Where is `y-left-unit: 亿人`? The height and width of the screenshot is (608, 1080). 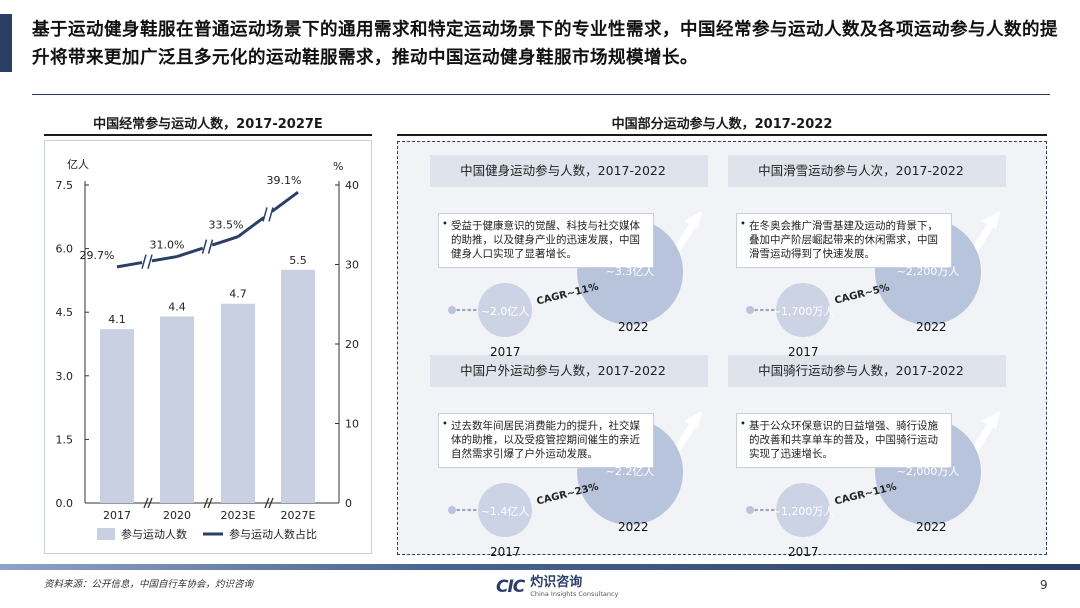 y-left-unit: 亿人 is located at coordinates (78, 164).